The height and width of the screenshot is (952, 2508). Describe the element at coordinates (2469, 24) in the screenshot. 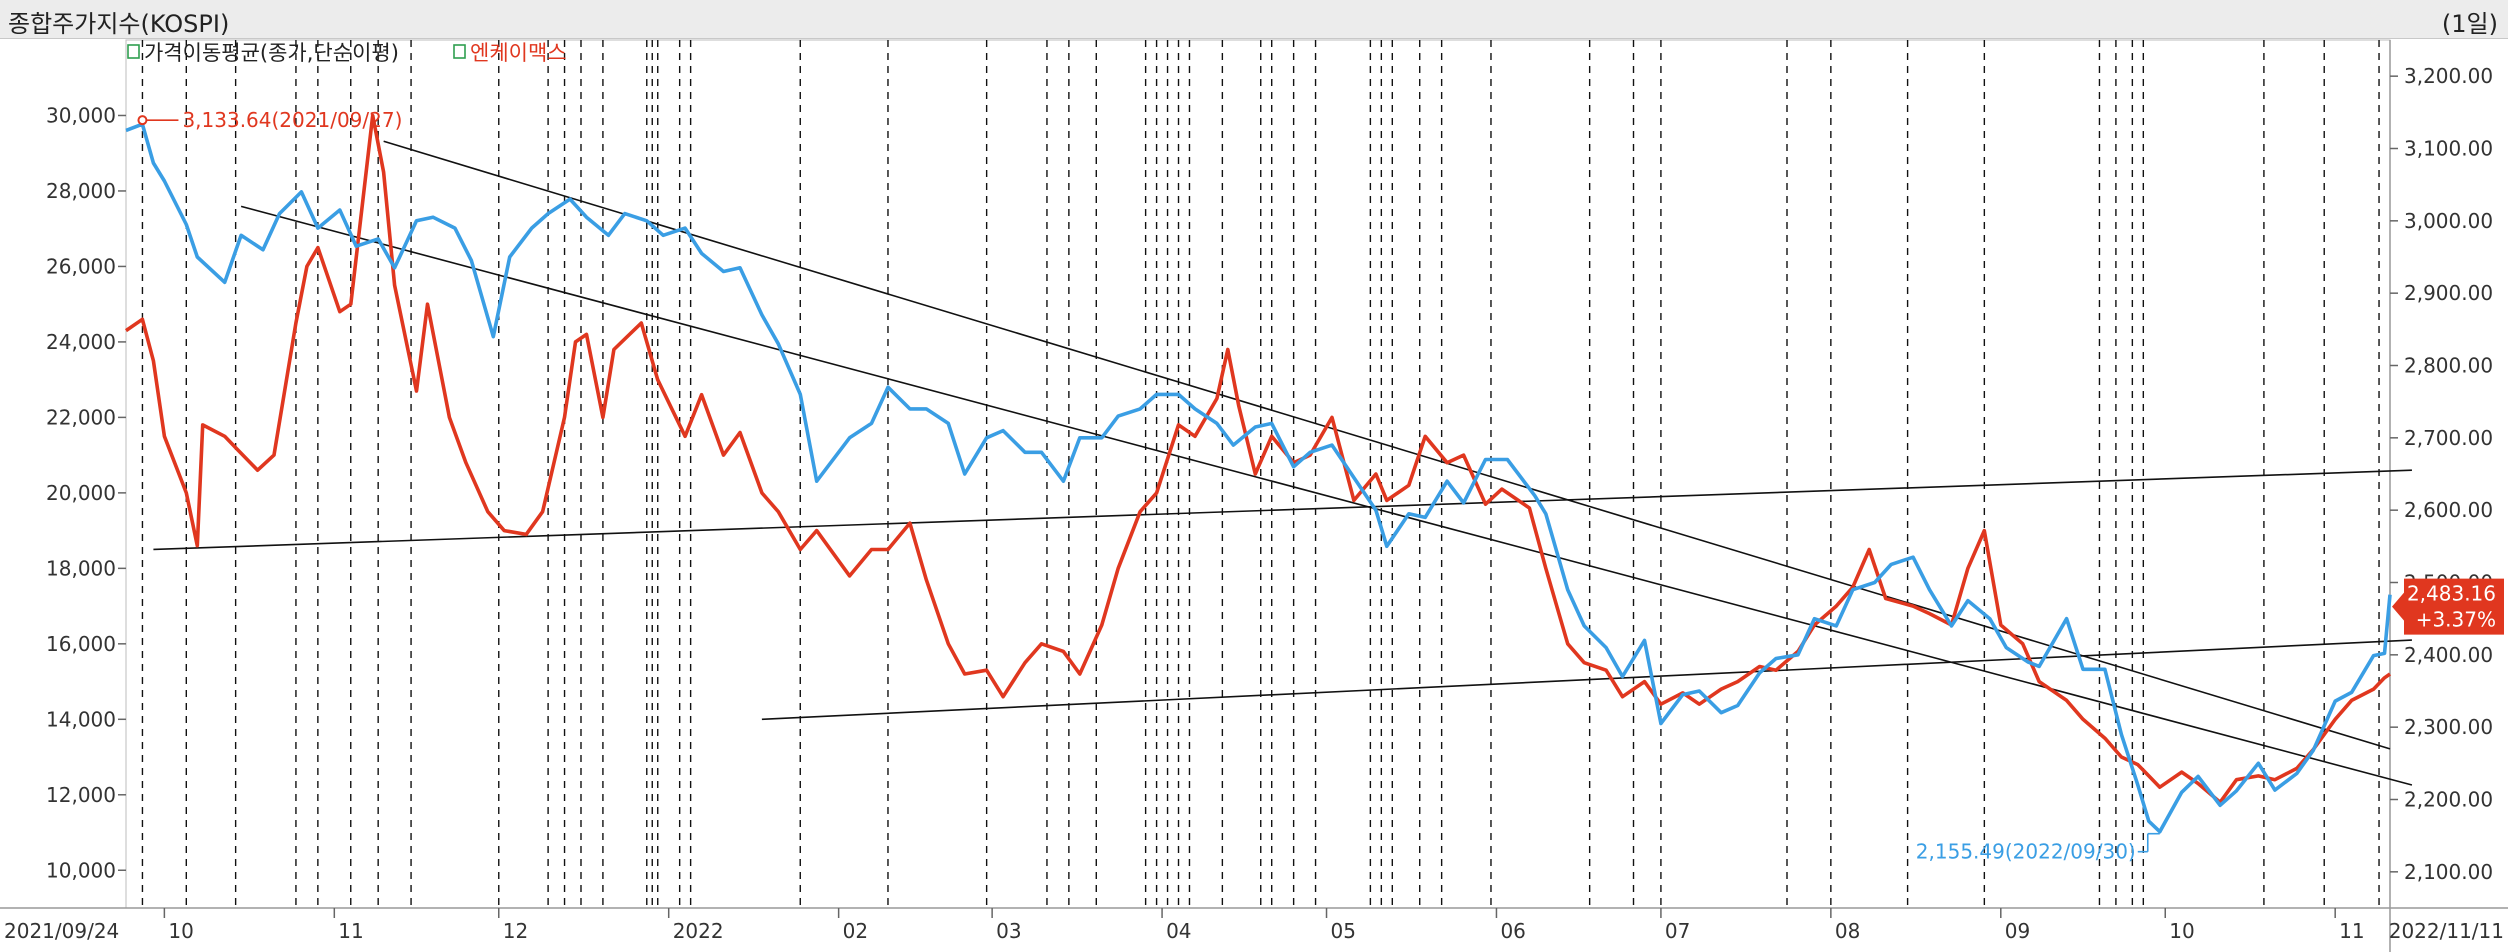

I see `period-selector: (1일)` at that location.